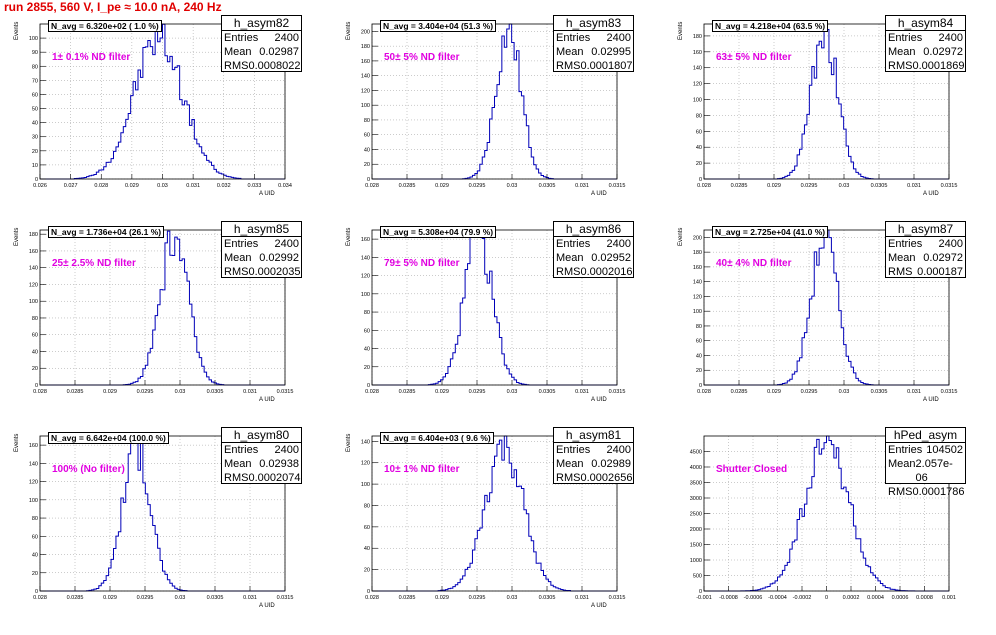 This screenshot has height=635, width=996. I want to click on stats-row-mean: Mean 0.02952, so click(593, 258).